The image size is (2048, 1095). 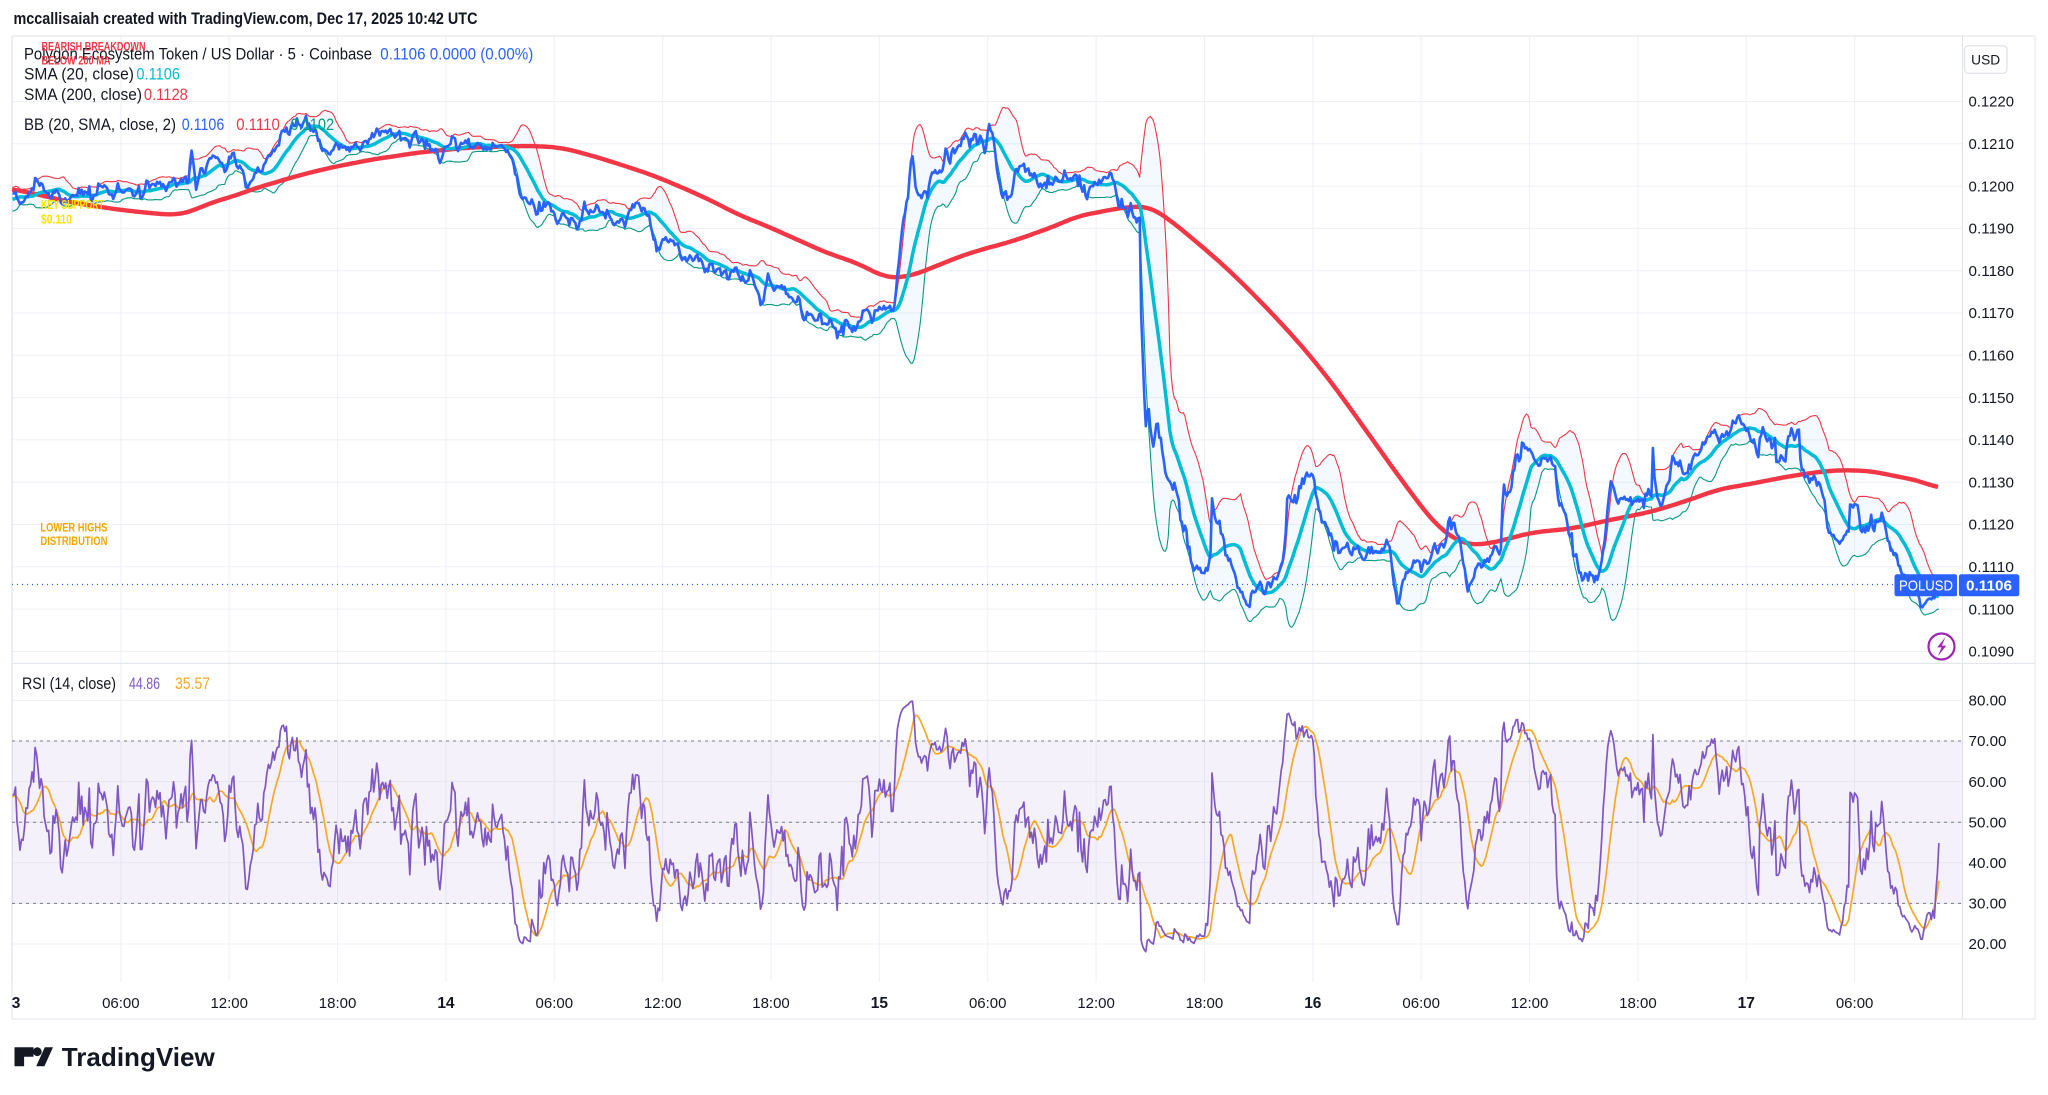 What do you see at coordinates (69, 684) in the screenshot?
I see `svg-text: RSI (14, close)` at bounding box center [69, 684].